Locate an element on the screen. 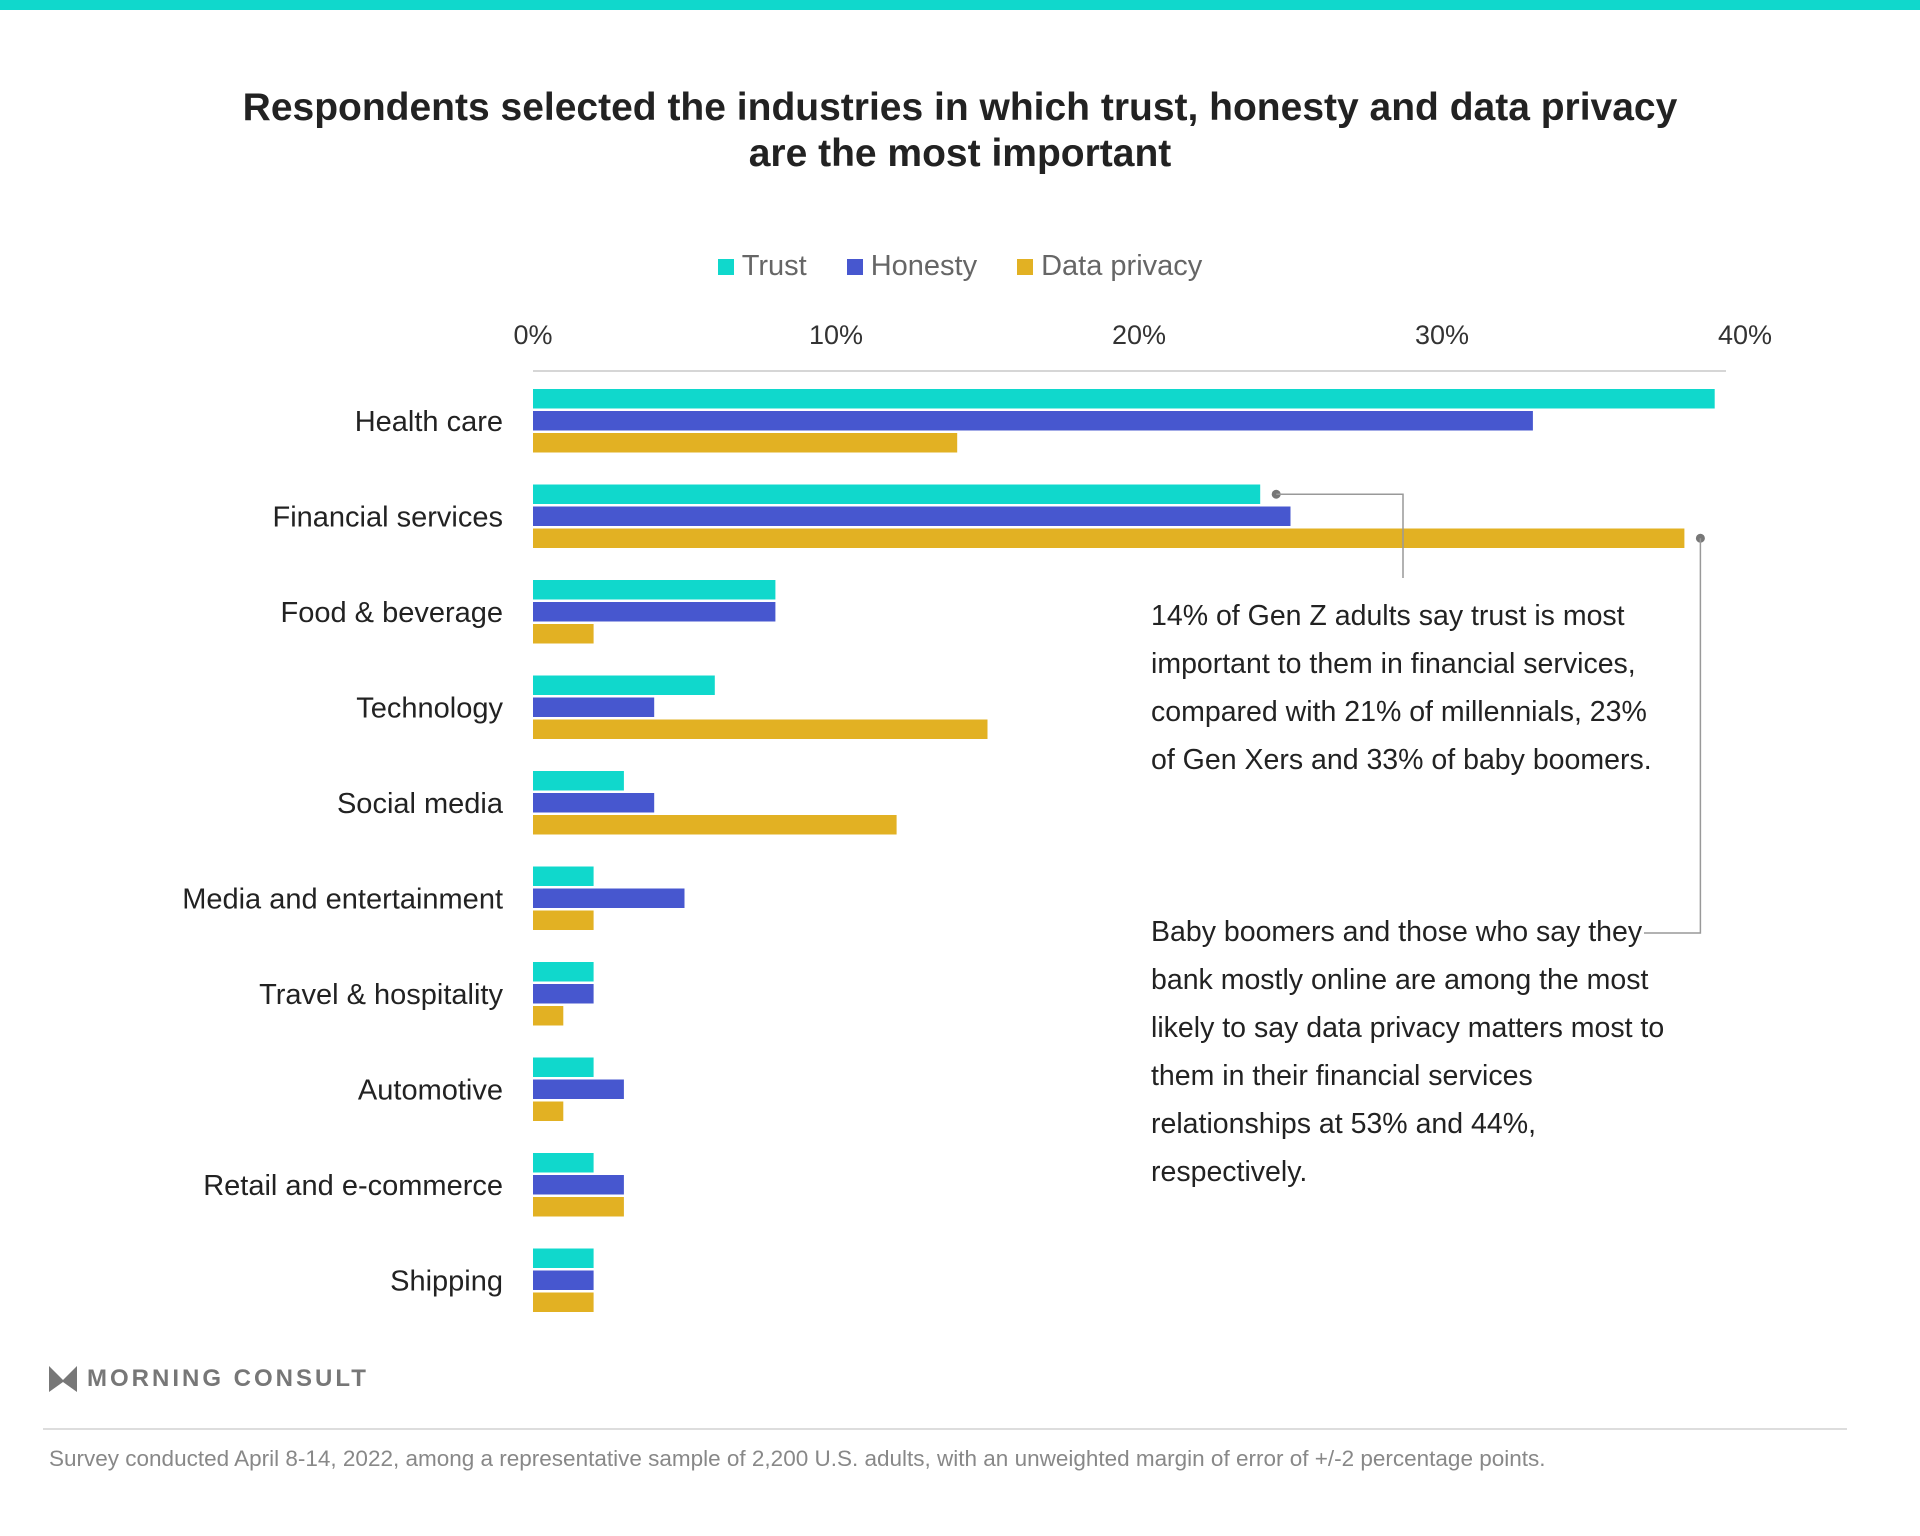 This screenshot has width=1920, height=1536. legend: Trust Honesty Data privacy is located at coordinates (960, 266).